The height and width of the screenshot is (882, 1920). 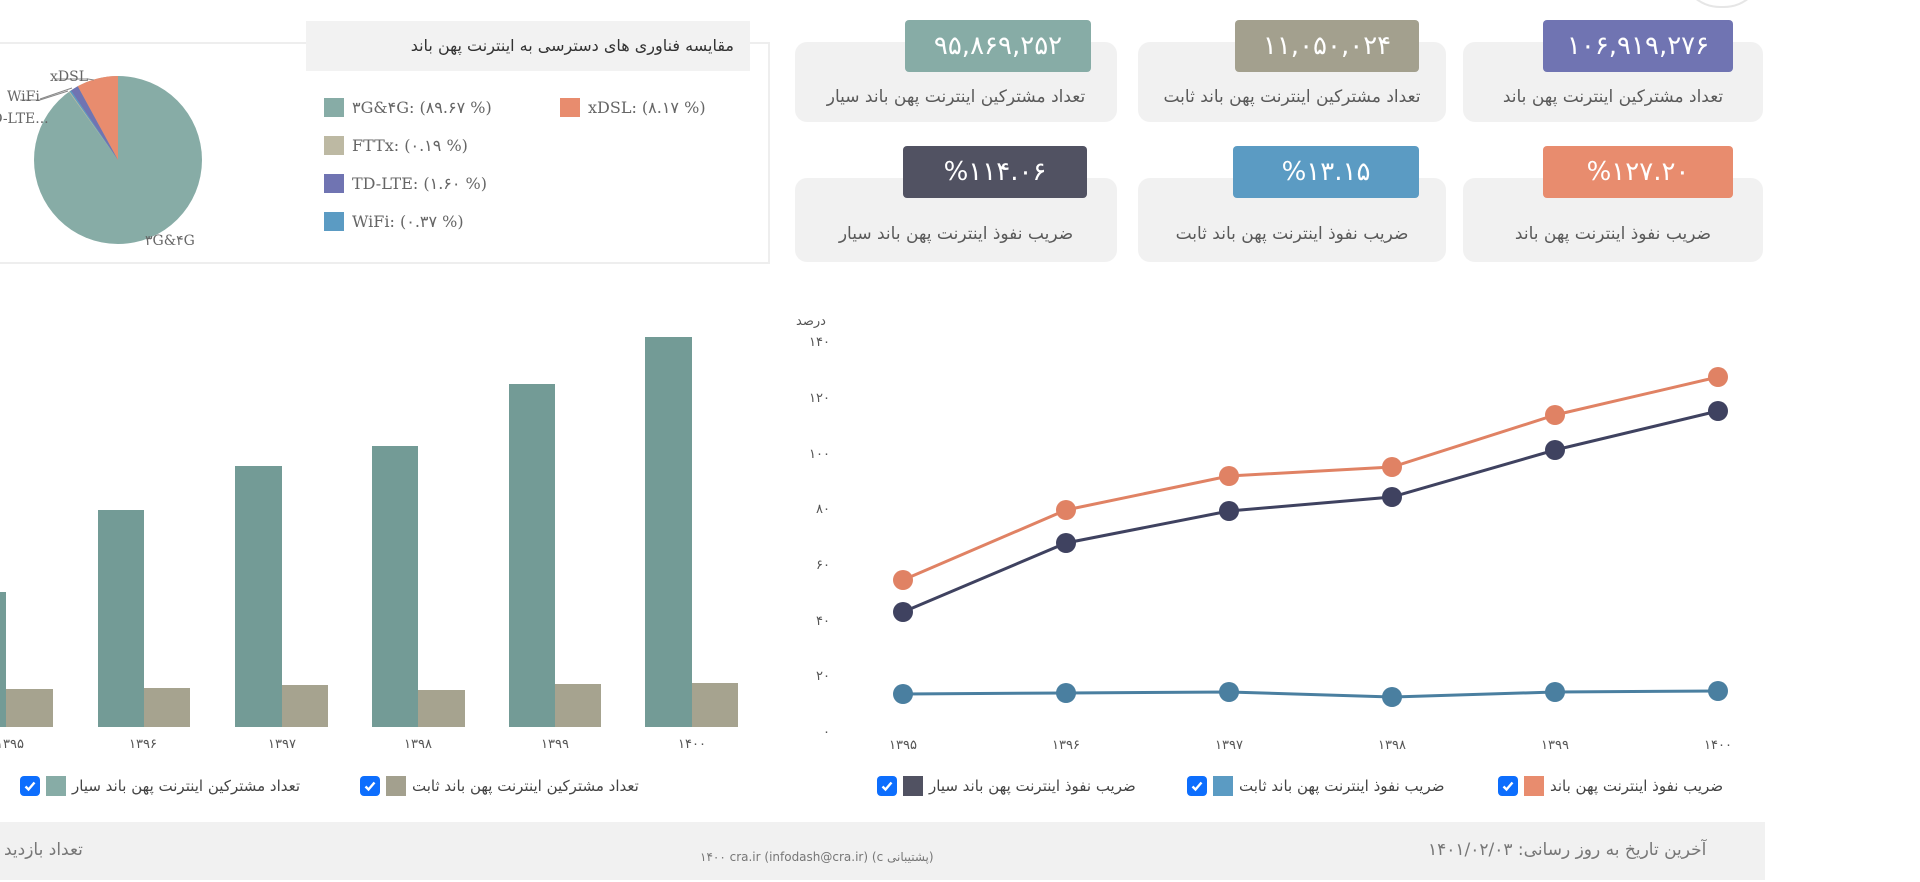 I want to click on pie-legend-wifi: WiFi: (۰.۳۷ %), so click(x=394, y=221).